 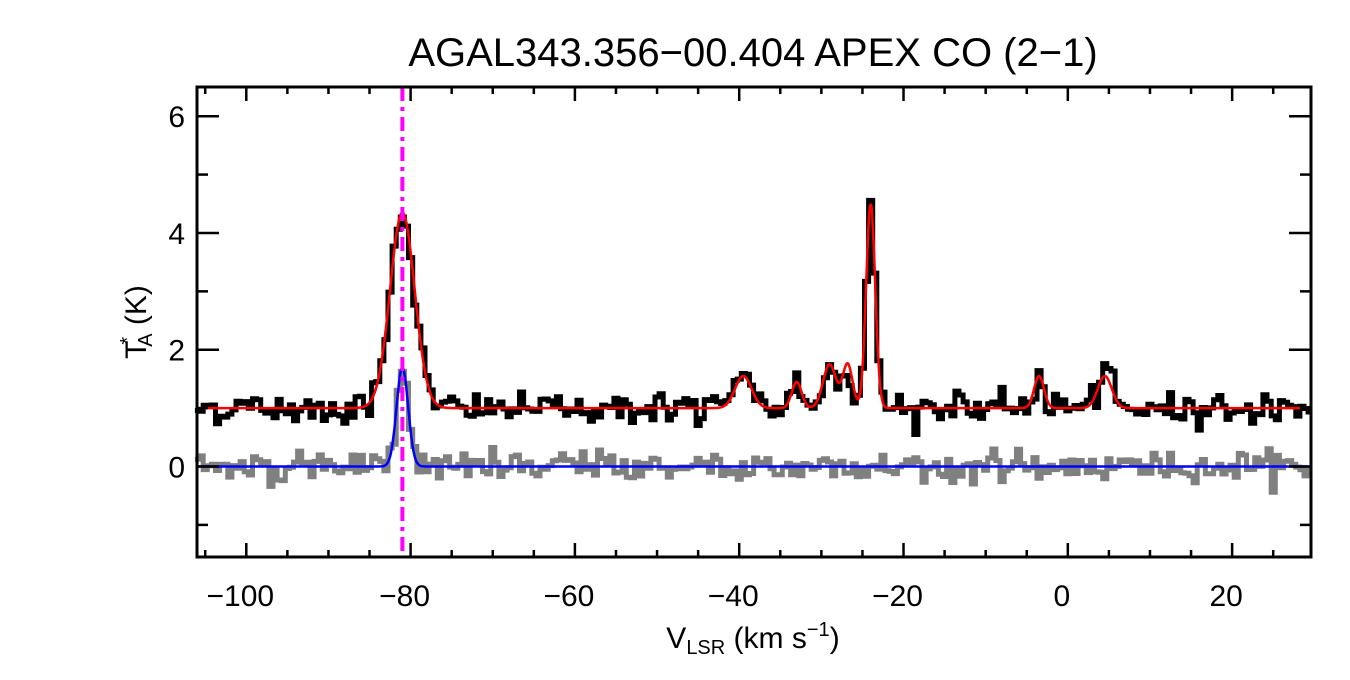 I want to click on x-tick-label: −40, so click(x=733, y=596).